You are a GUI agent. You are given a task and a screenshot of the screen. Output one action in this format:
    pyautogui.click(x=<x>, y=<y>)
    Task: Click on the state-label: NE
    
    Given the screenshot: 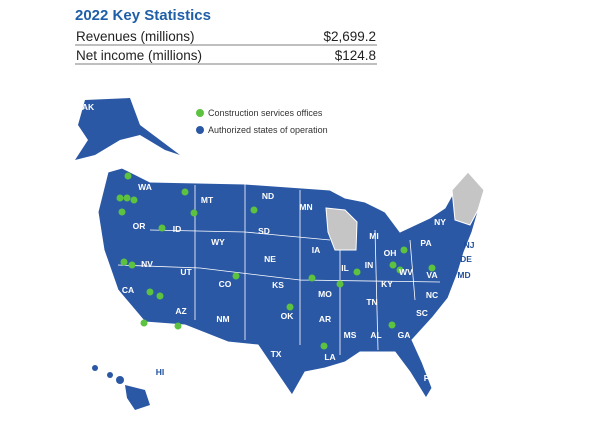 What is the action you would take?
    pyautogui.click(x=270, y=259)
    